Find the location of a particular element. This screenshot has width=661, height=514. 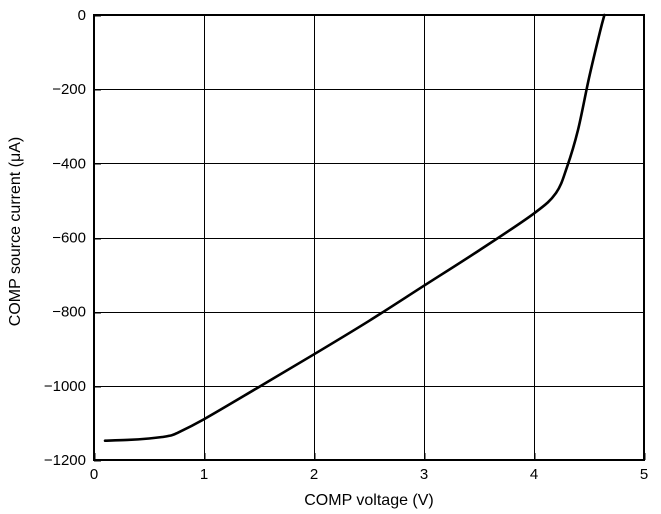

x-tick-labels: 0 1 2 3 4 5 is located at coordinates (369, 474).